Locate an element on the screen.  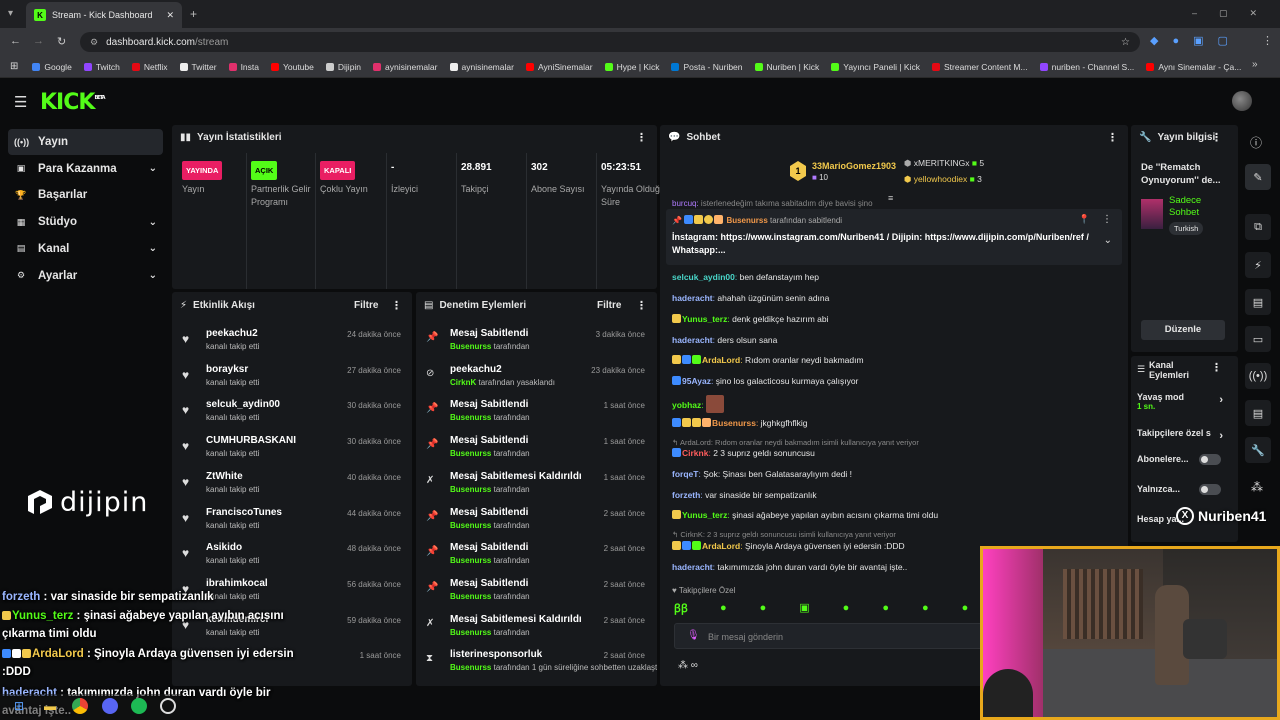
chat-username: 95Ayaz is located at coordinates (696, 381).